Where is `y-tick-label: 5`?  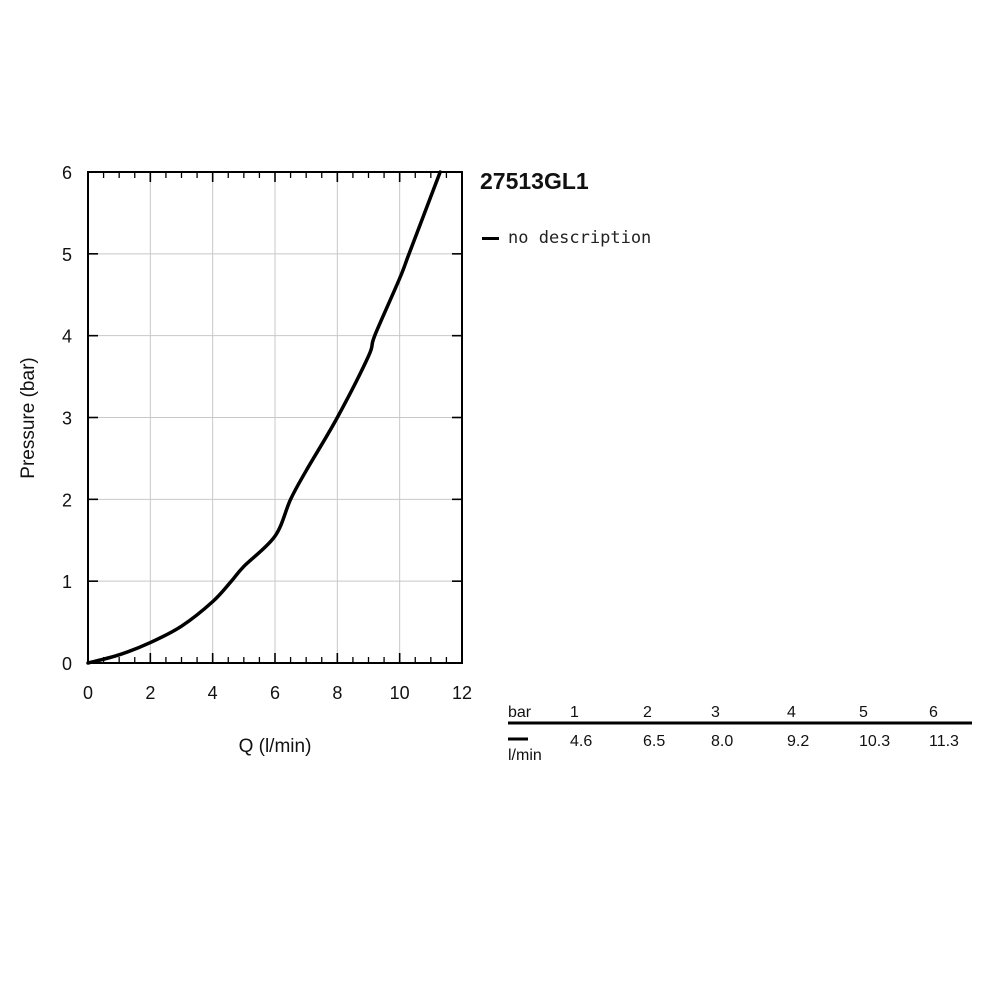 y-tick-label: 5 is located at coordinates (67, 255).